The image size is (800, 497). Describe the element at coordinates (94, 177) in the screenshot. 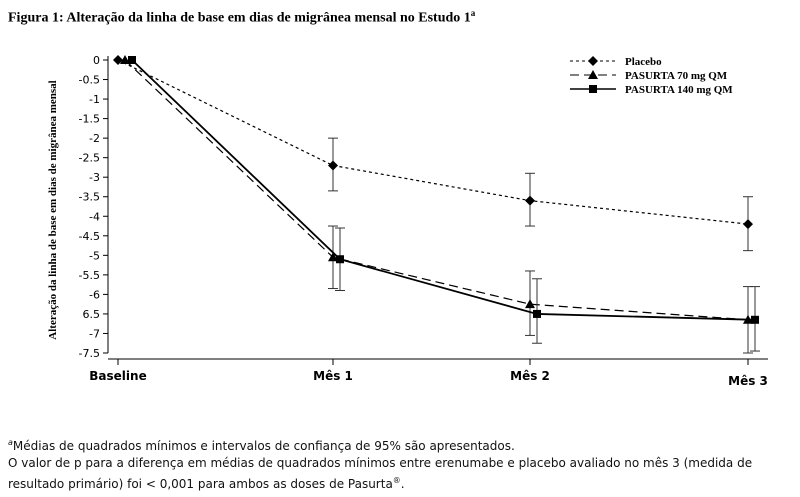

I see `y-tick-label: -3` at that location.